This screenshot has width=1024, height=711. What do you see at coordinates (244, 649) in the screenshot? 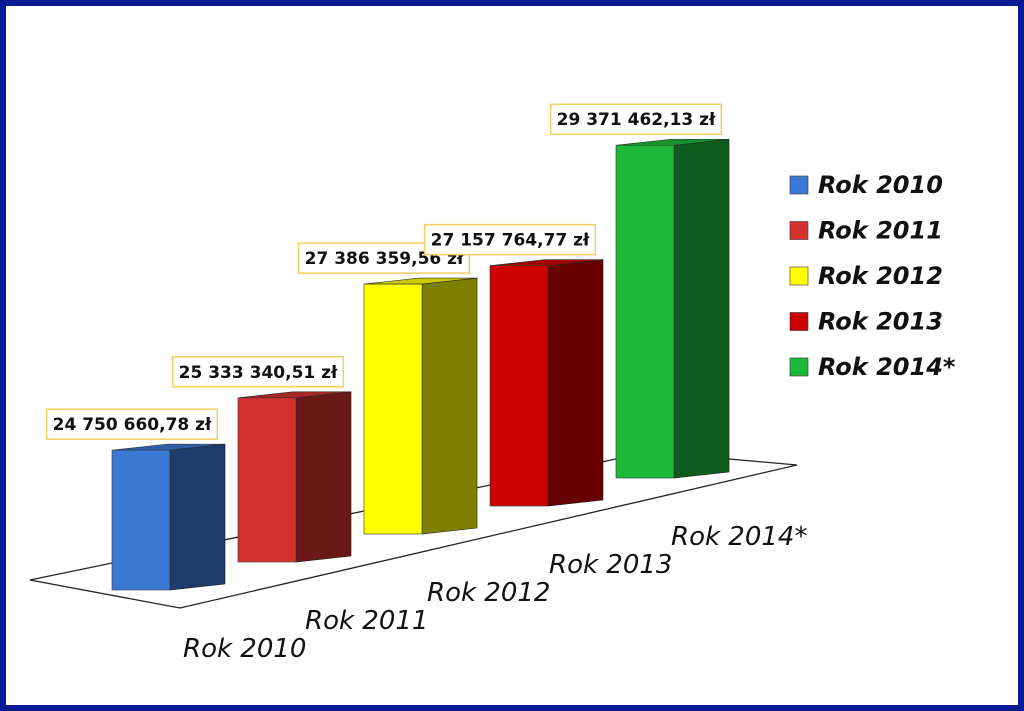
I see `x-tick-label: Rok 2010` at bounding box center [244, 649].